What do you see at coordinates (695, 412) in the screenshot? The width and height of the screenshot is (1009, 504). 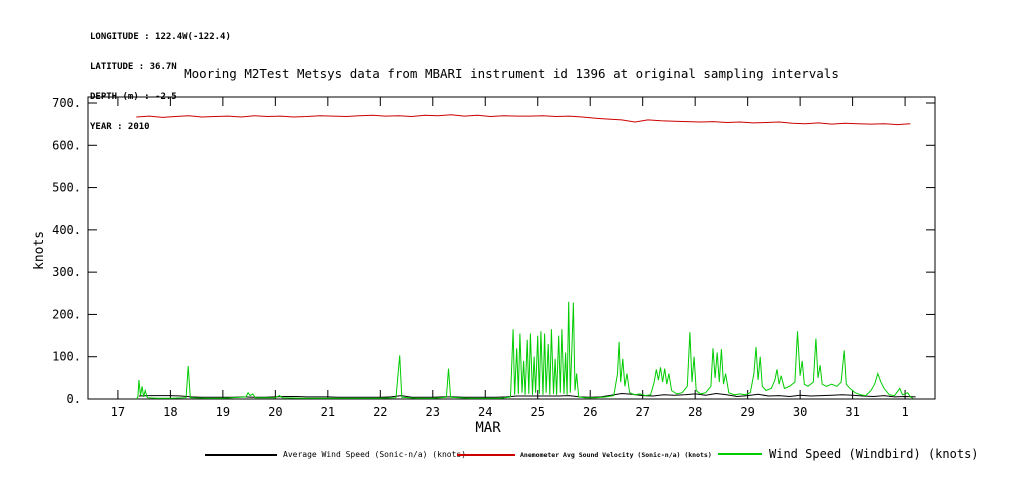 I see `x-tick-label: 28` at bounding box center [695, 412].